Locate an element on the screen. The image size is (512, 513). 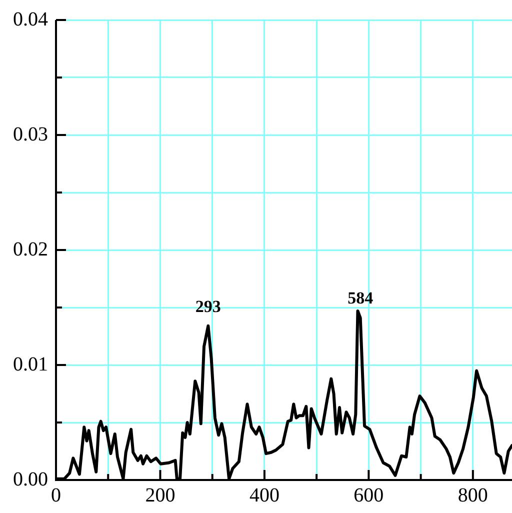
x-tick-label: 0 is located at coordinates (56, 495).